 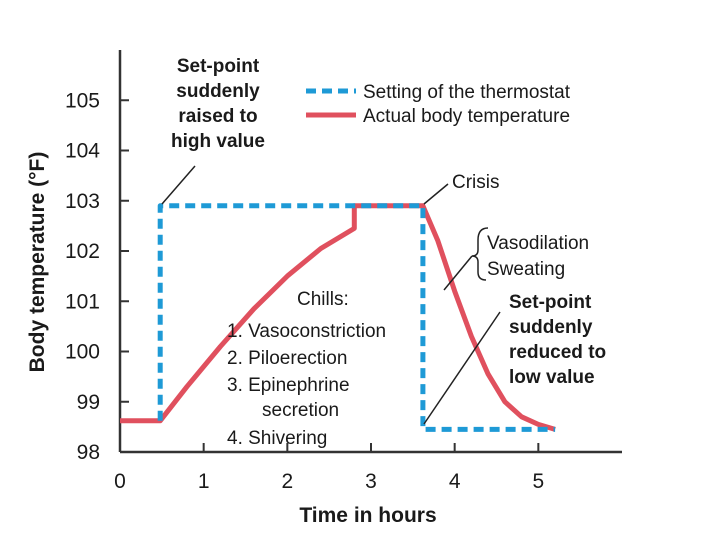 I want to click on legend-label-thermostat: Setting of the thermostat, so click(x=467, y=92).